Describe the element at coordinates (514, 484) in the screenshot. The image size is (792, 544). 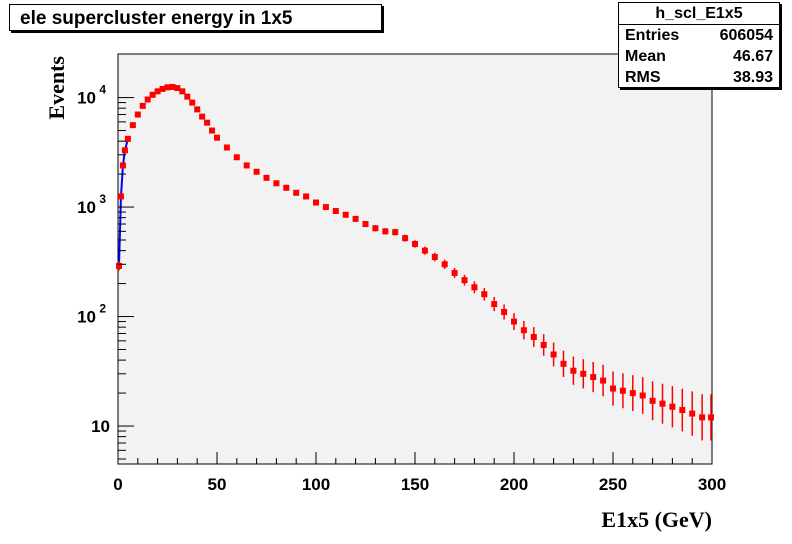
I see `x-tick-label: 200` at that location.